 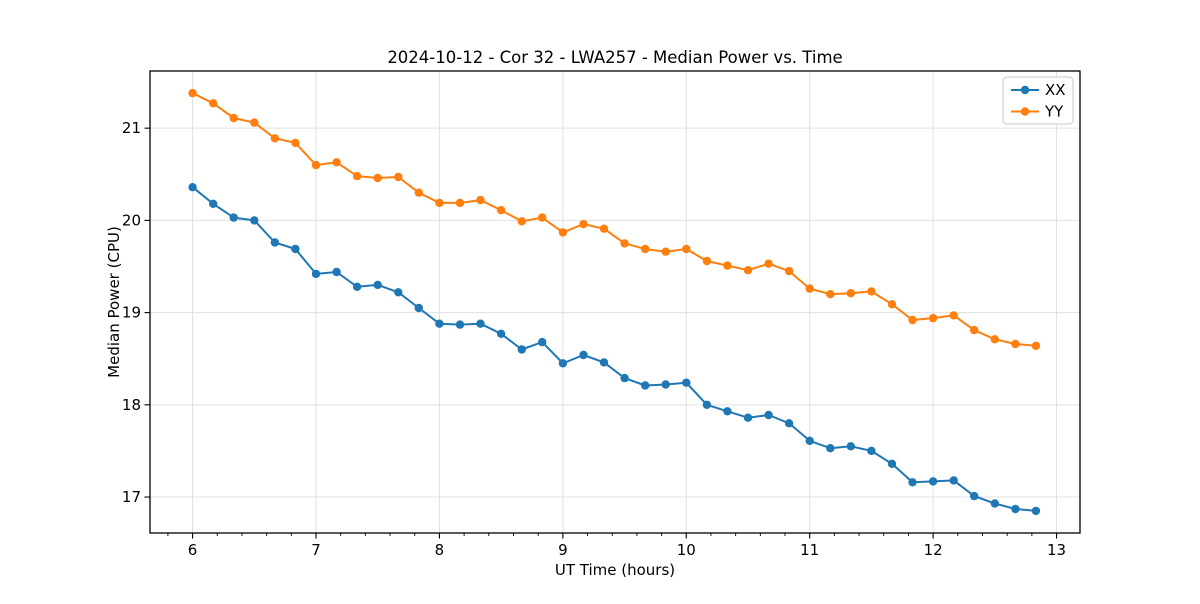 I want to click on x-tick-label: 13, so click(x=1056, y=550).